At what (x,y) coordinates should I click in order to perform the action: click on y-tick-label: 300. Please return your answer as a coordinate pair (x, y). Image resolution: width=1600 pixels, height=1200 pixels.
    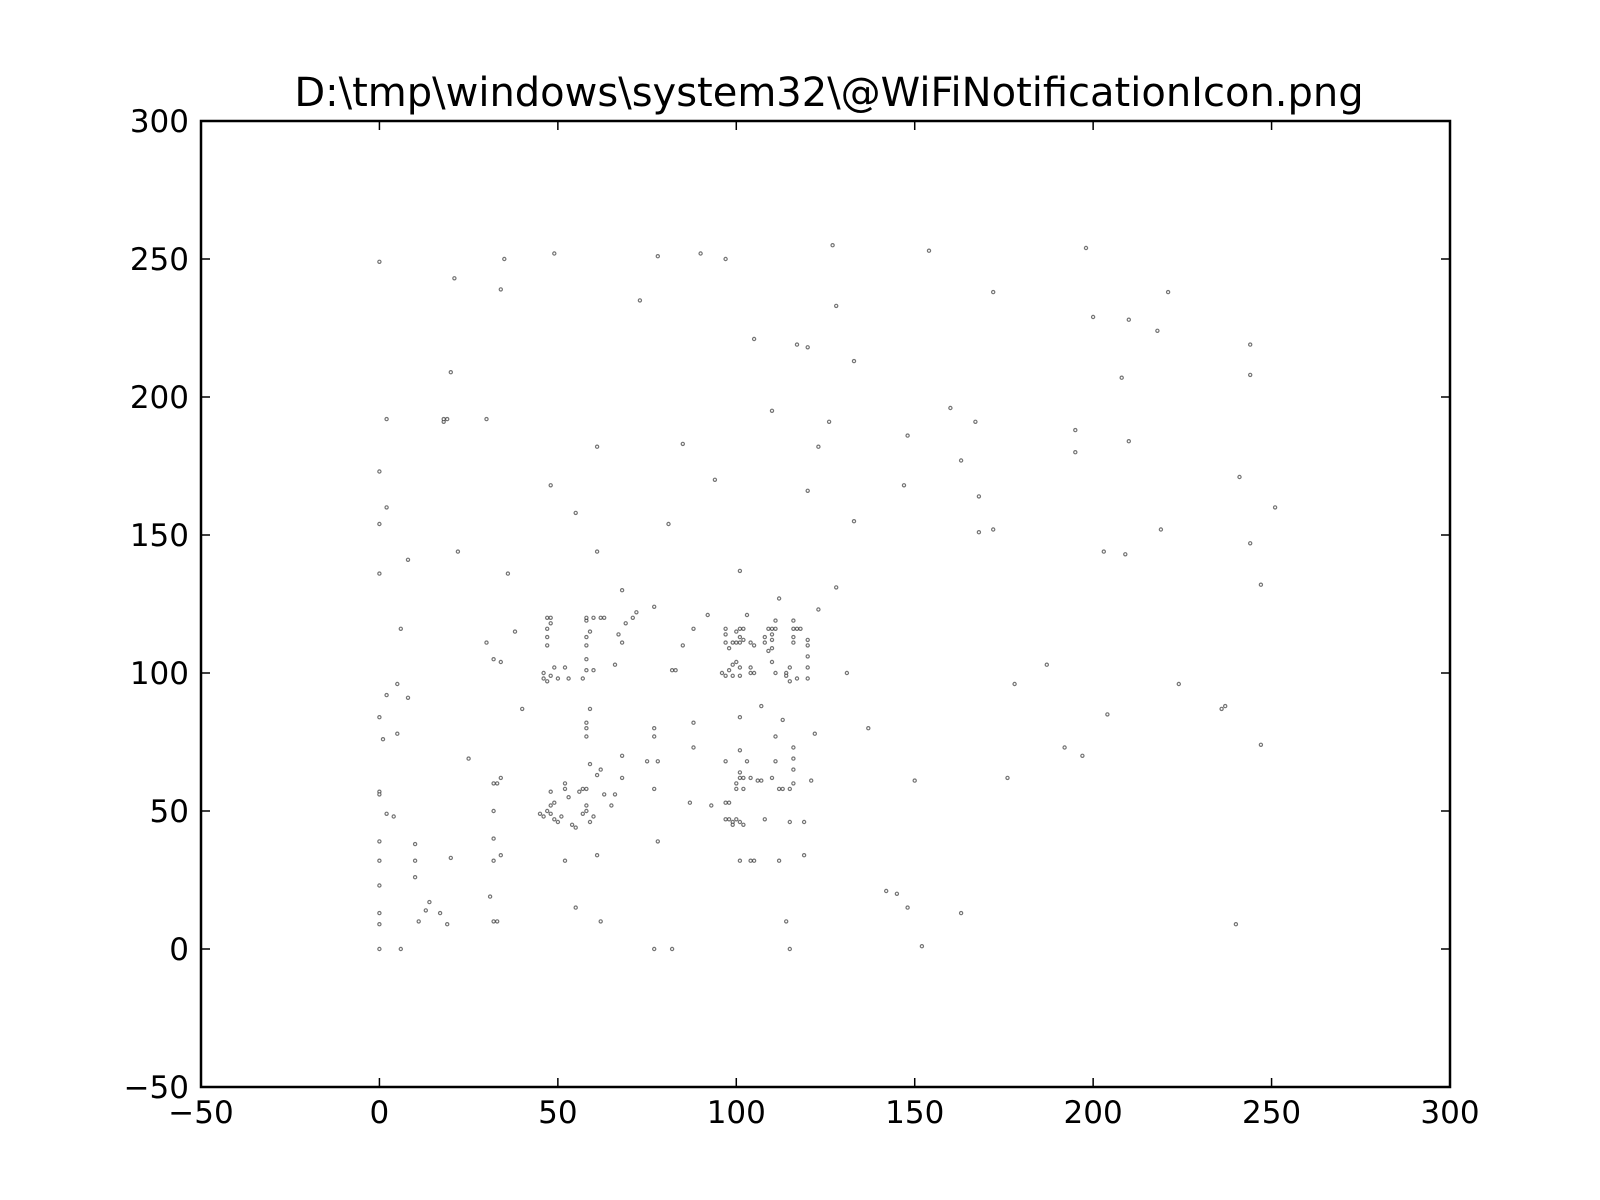
    Looking at the image, I should click on (159, 122).